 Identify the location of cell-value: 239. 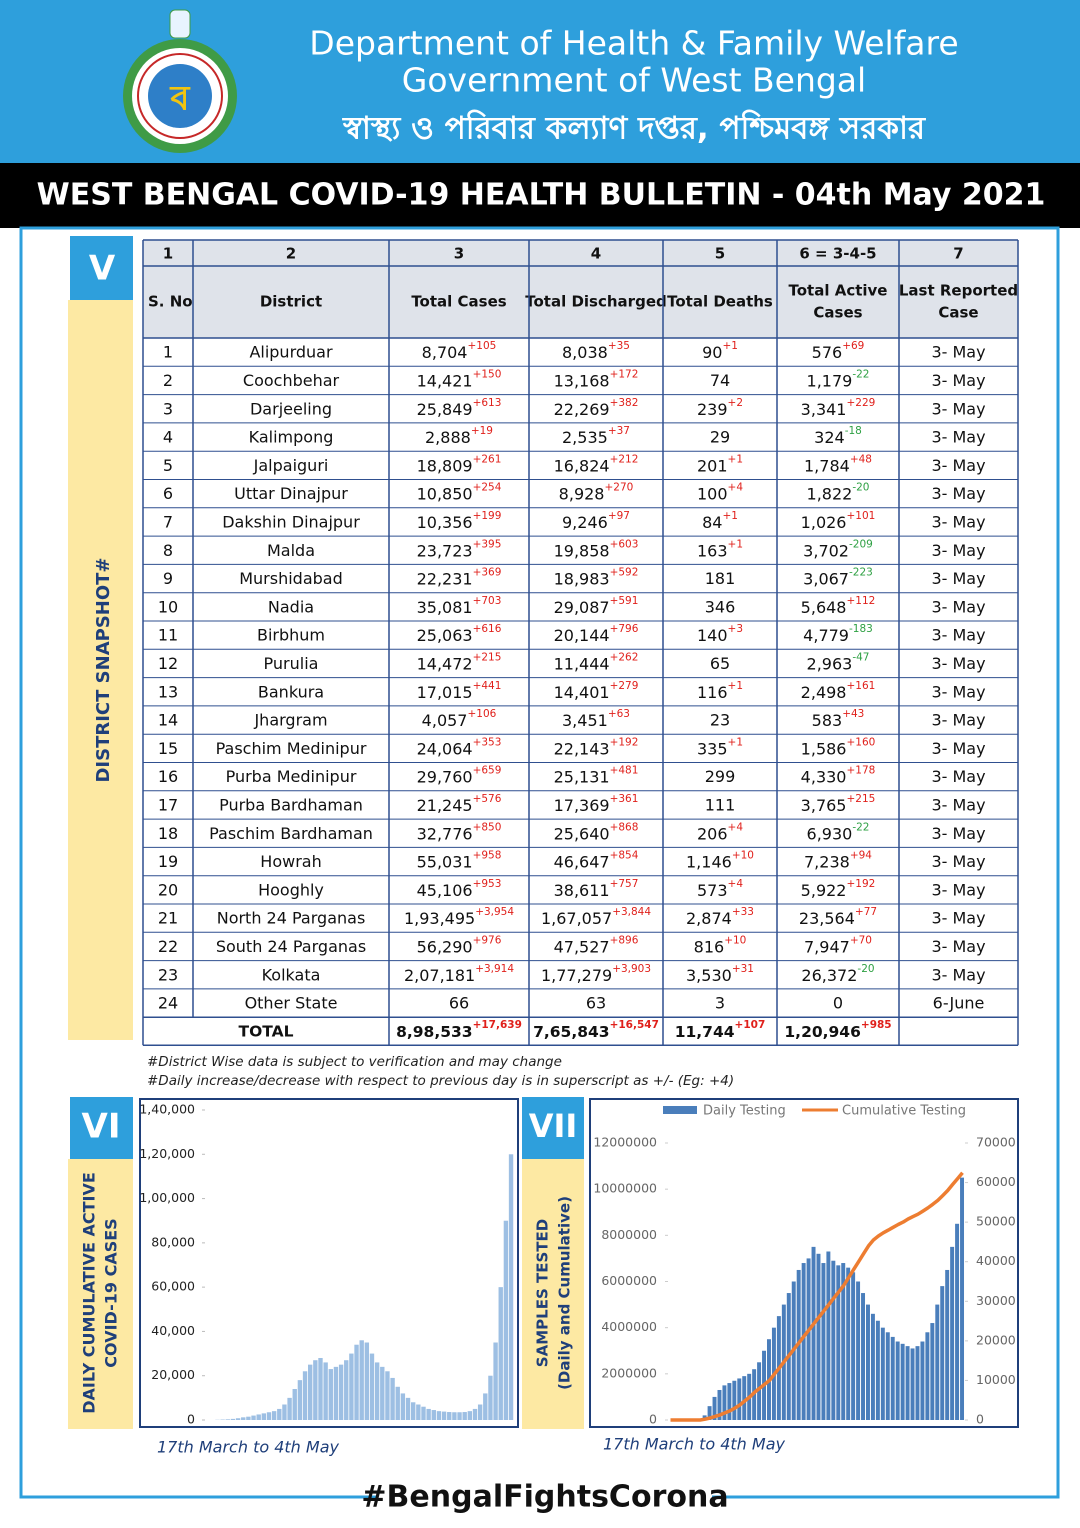
(712, 408).